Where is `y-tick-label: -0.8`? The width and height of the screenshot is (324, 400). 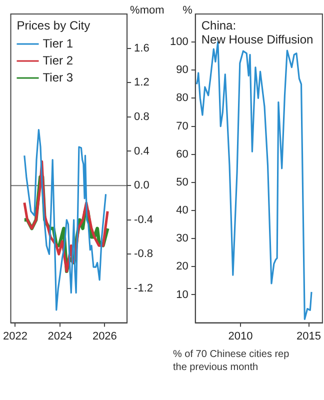 y-tick-label: -0.8 is located at coordinates (144, 254).